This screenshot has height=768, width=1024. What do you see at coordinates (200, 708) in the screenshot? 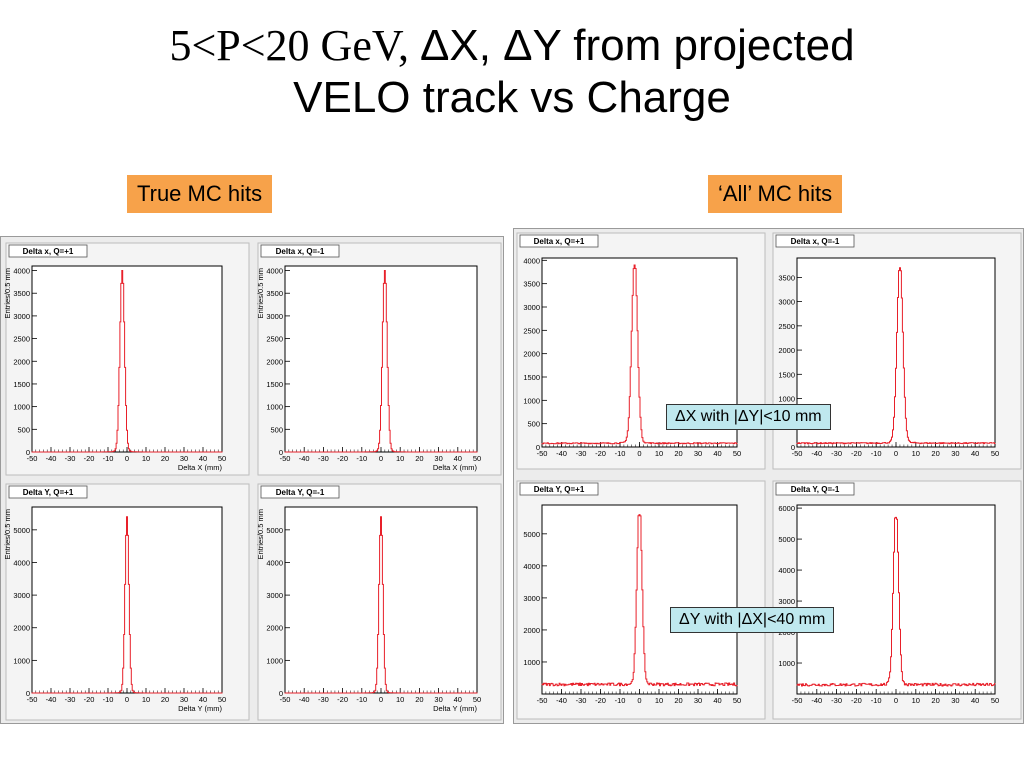
I see `x-axis-label: Delta Y (mm)` at bounding box center [200, 708].